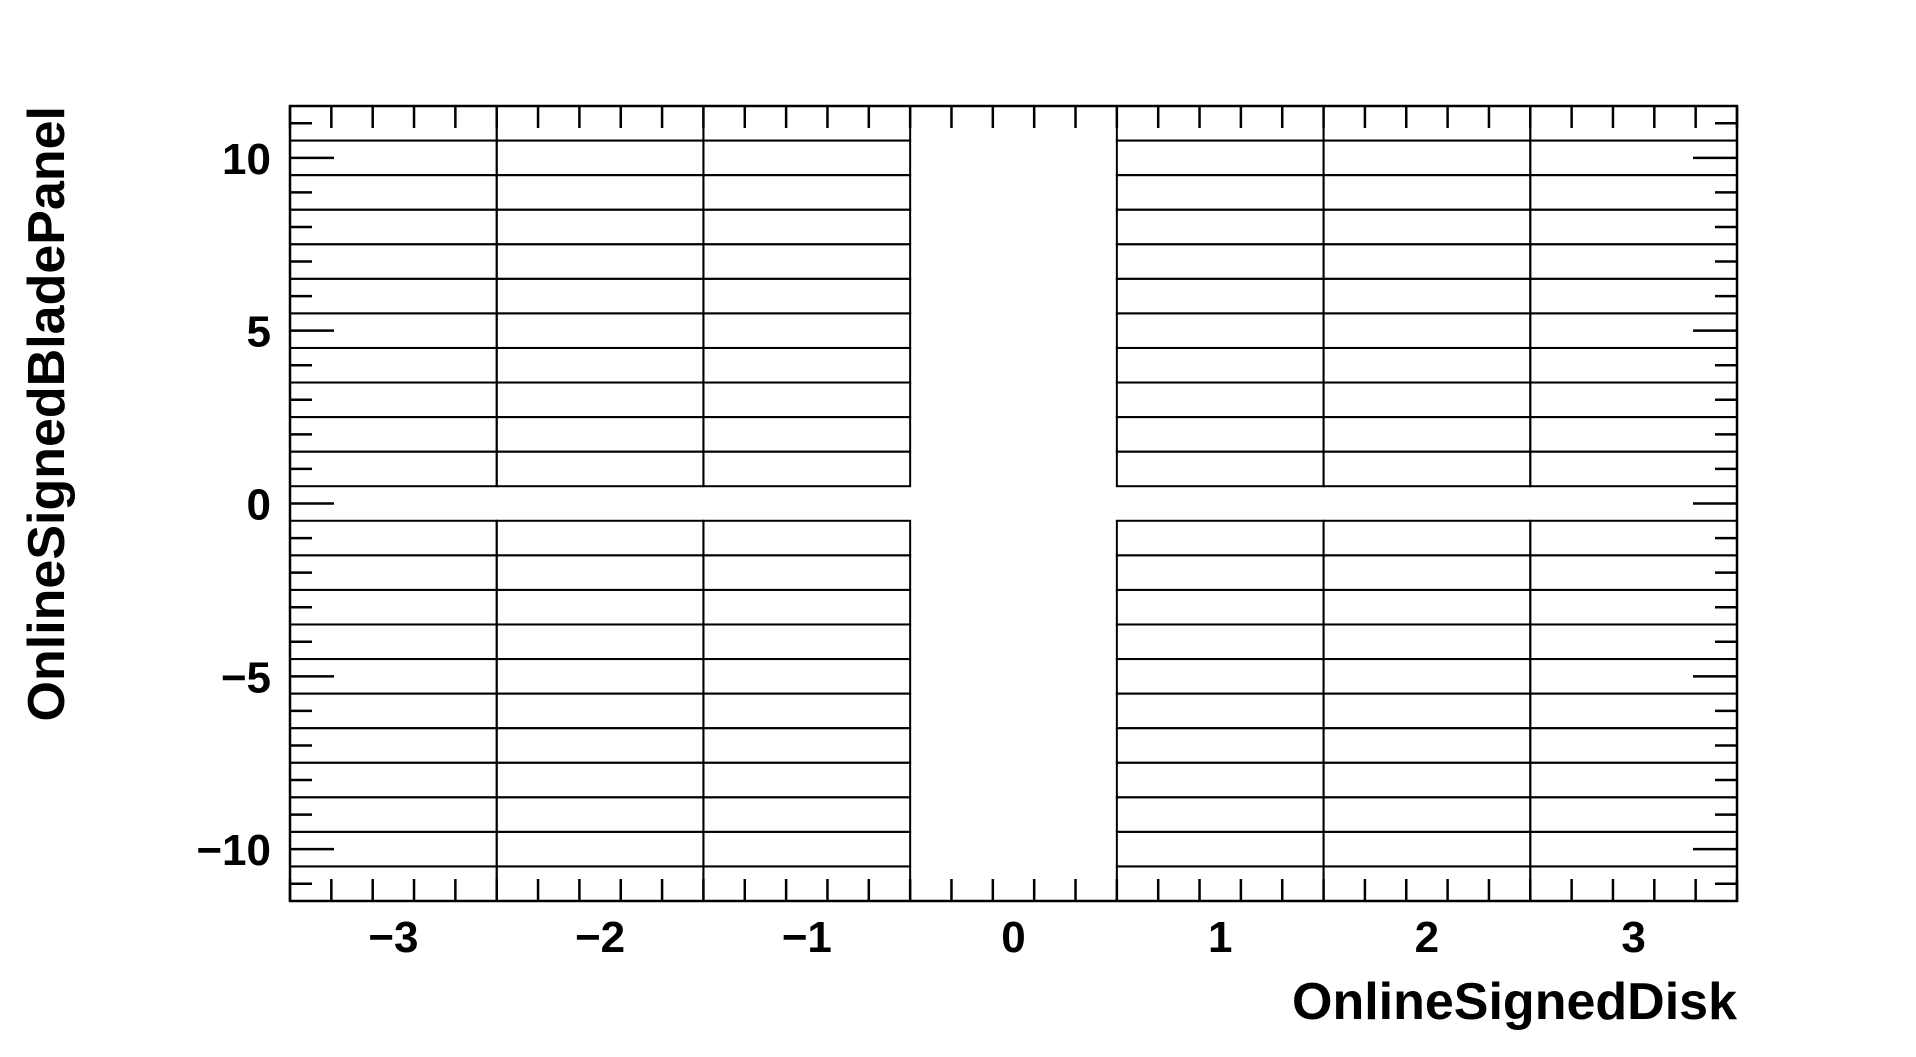  Describe the element at coordinates (1220, 937) in the screenshot. I see `x-tick-label: 1` at that location.